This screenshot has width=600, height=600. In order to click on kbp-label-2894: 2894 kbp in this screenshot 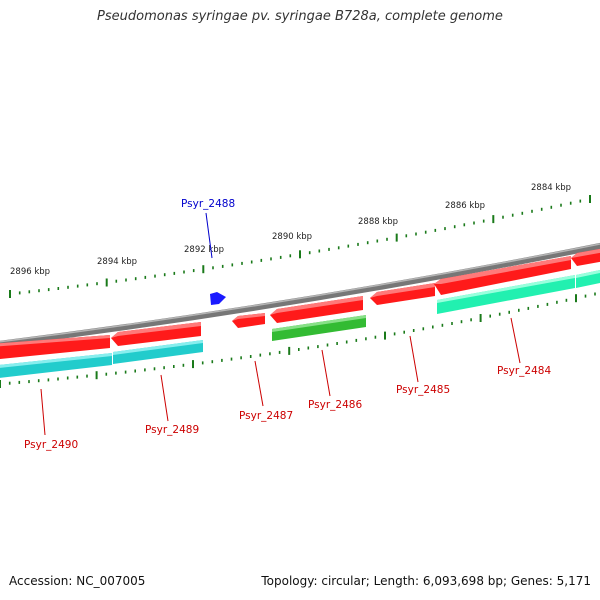, I will do `click(117, 262)`.